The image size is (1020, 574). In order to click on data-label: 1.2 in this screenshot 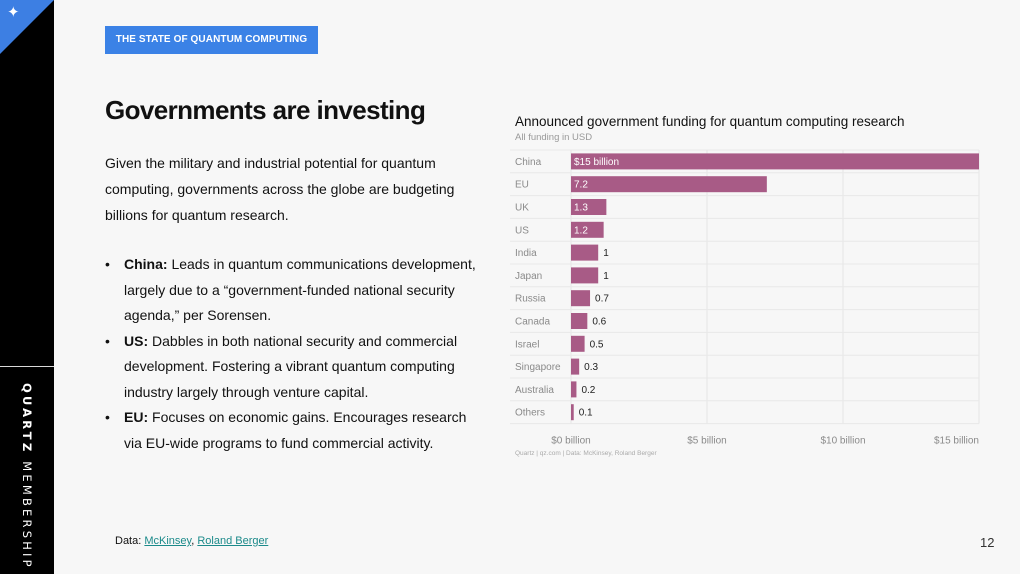, I will do `click(581, 230)`.